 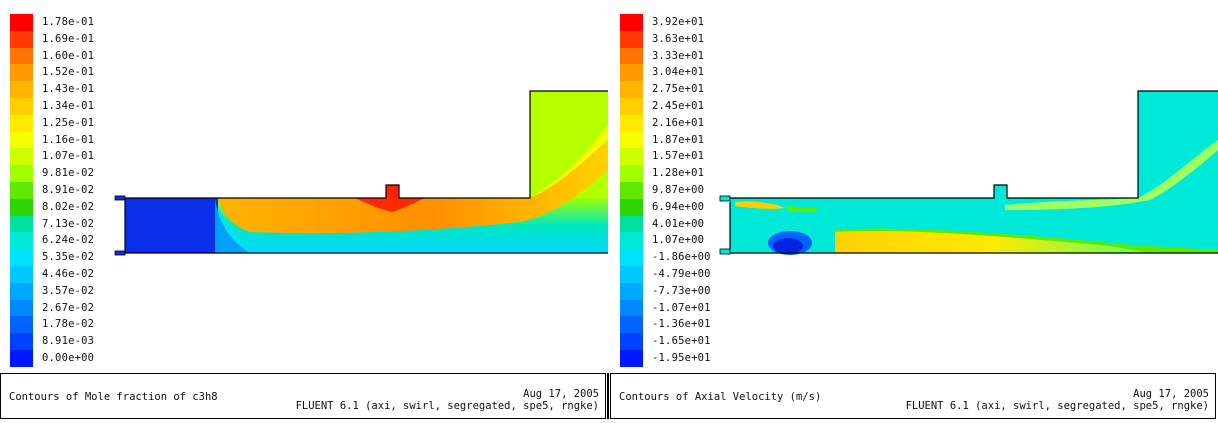 I want to click on legend-label: -1.07e+01, so click(x=681, y=307).